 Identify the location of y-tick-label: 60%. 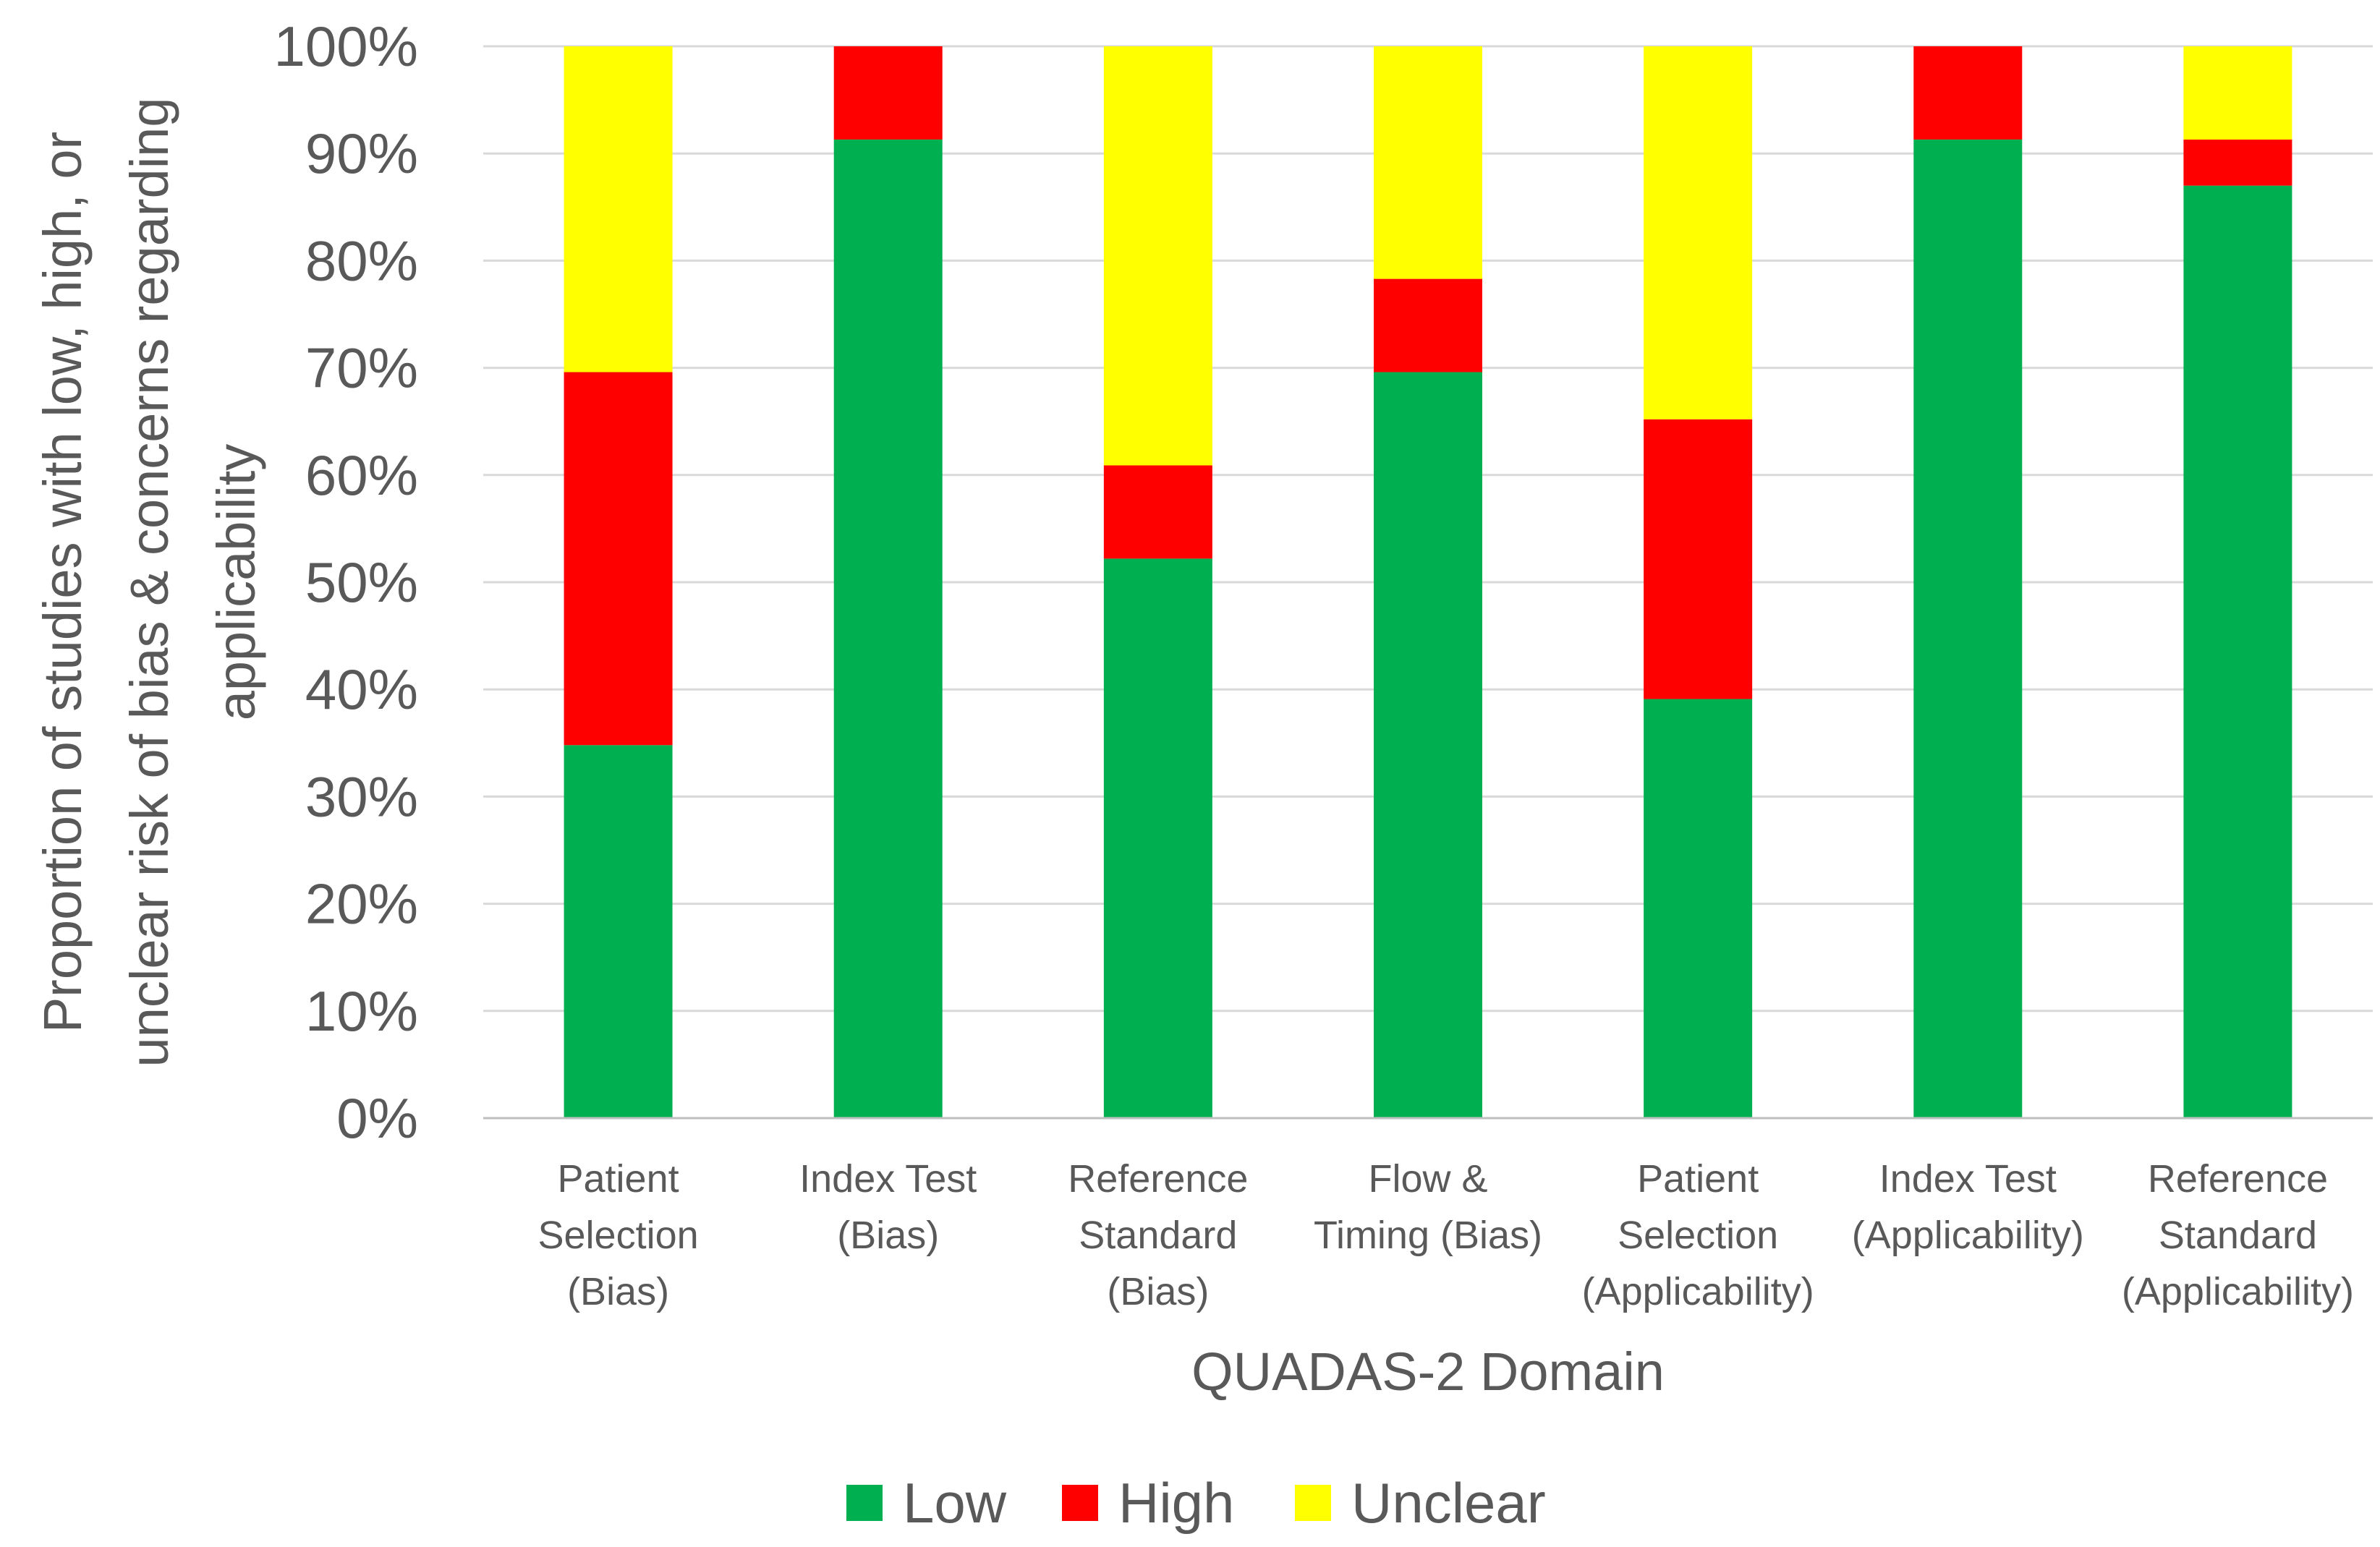
(361, 475).